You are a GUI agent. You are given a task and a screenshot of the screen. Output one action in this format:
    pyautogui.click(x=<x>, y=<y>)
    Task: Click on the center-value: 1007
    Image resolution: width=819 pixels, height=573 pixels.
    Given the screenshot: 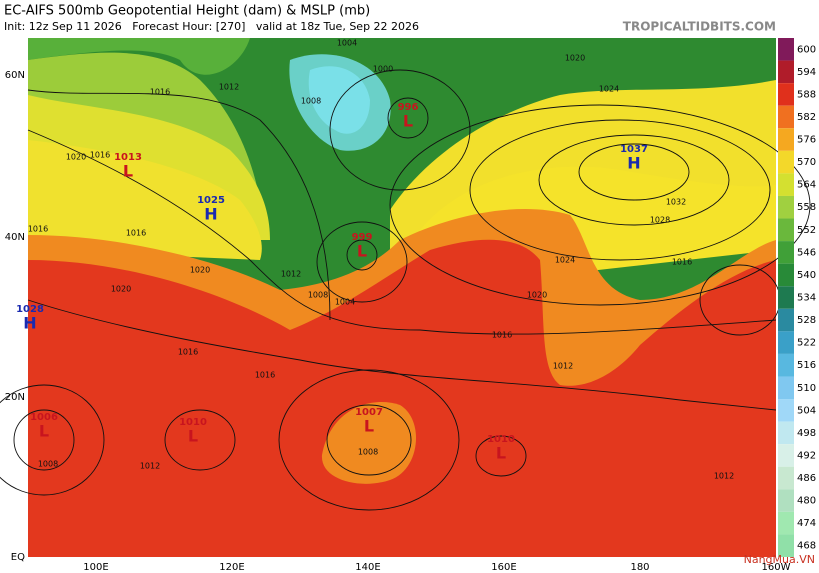 What is the action you would take?
    pyautogui.click(x=369, y=412)
    